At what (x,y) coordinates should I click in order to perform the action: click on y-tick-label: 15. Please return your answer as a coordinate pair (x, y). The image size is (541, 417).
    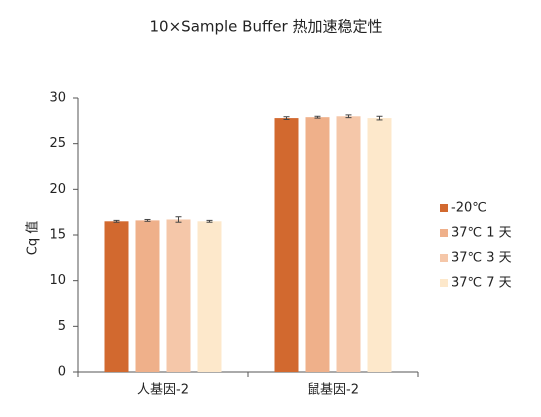
    Looking at the image, I should click on (57, 235).